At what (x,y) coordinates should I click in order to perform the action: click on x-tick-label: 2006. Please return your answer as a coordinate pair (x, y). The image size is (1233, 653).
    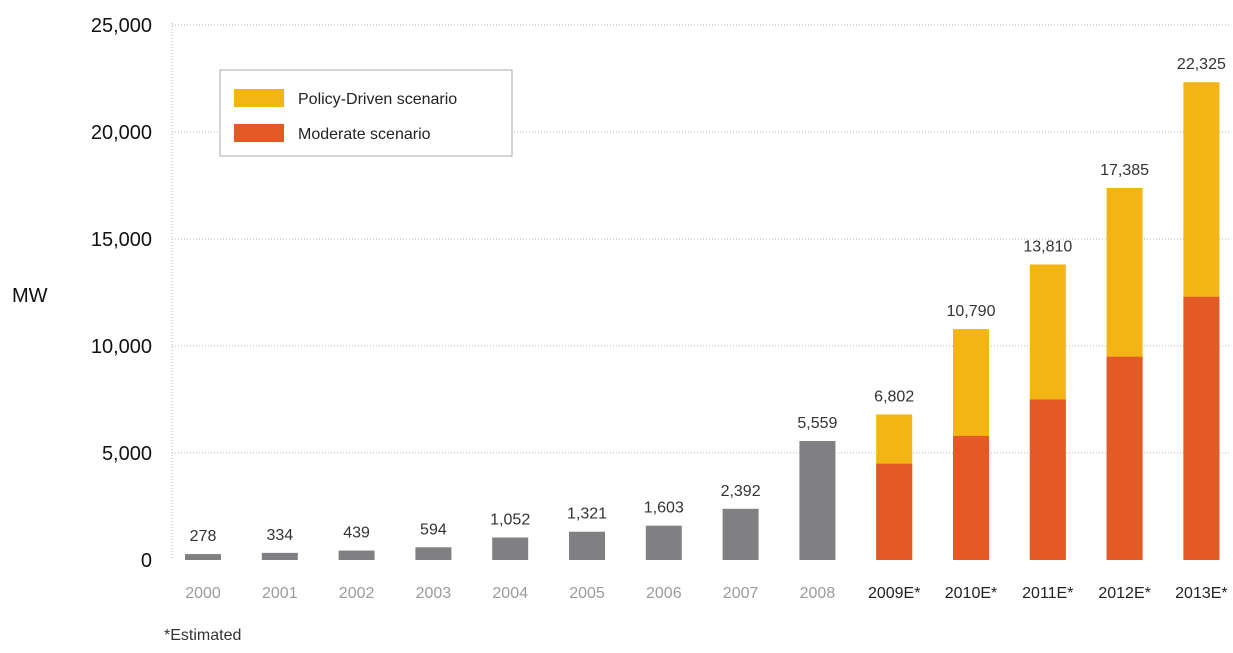
    Looking at the image, I should click on (664, 593).